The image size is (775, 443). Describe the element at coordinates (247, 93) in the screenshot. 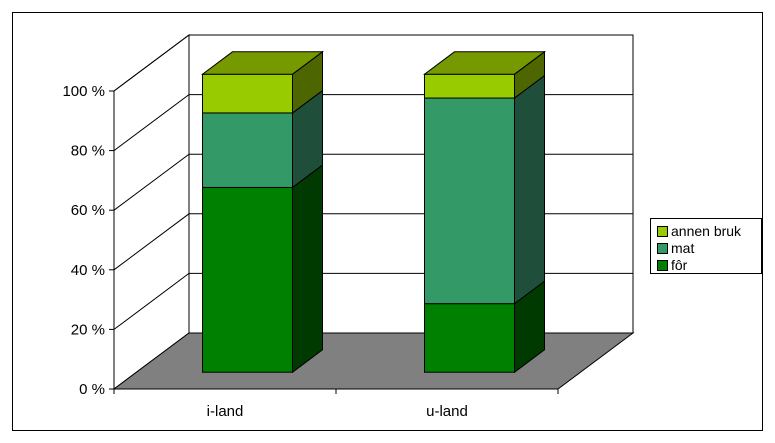

I see `bar-front-i-land-annen-bruk` at that location.